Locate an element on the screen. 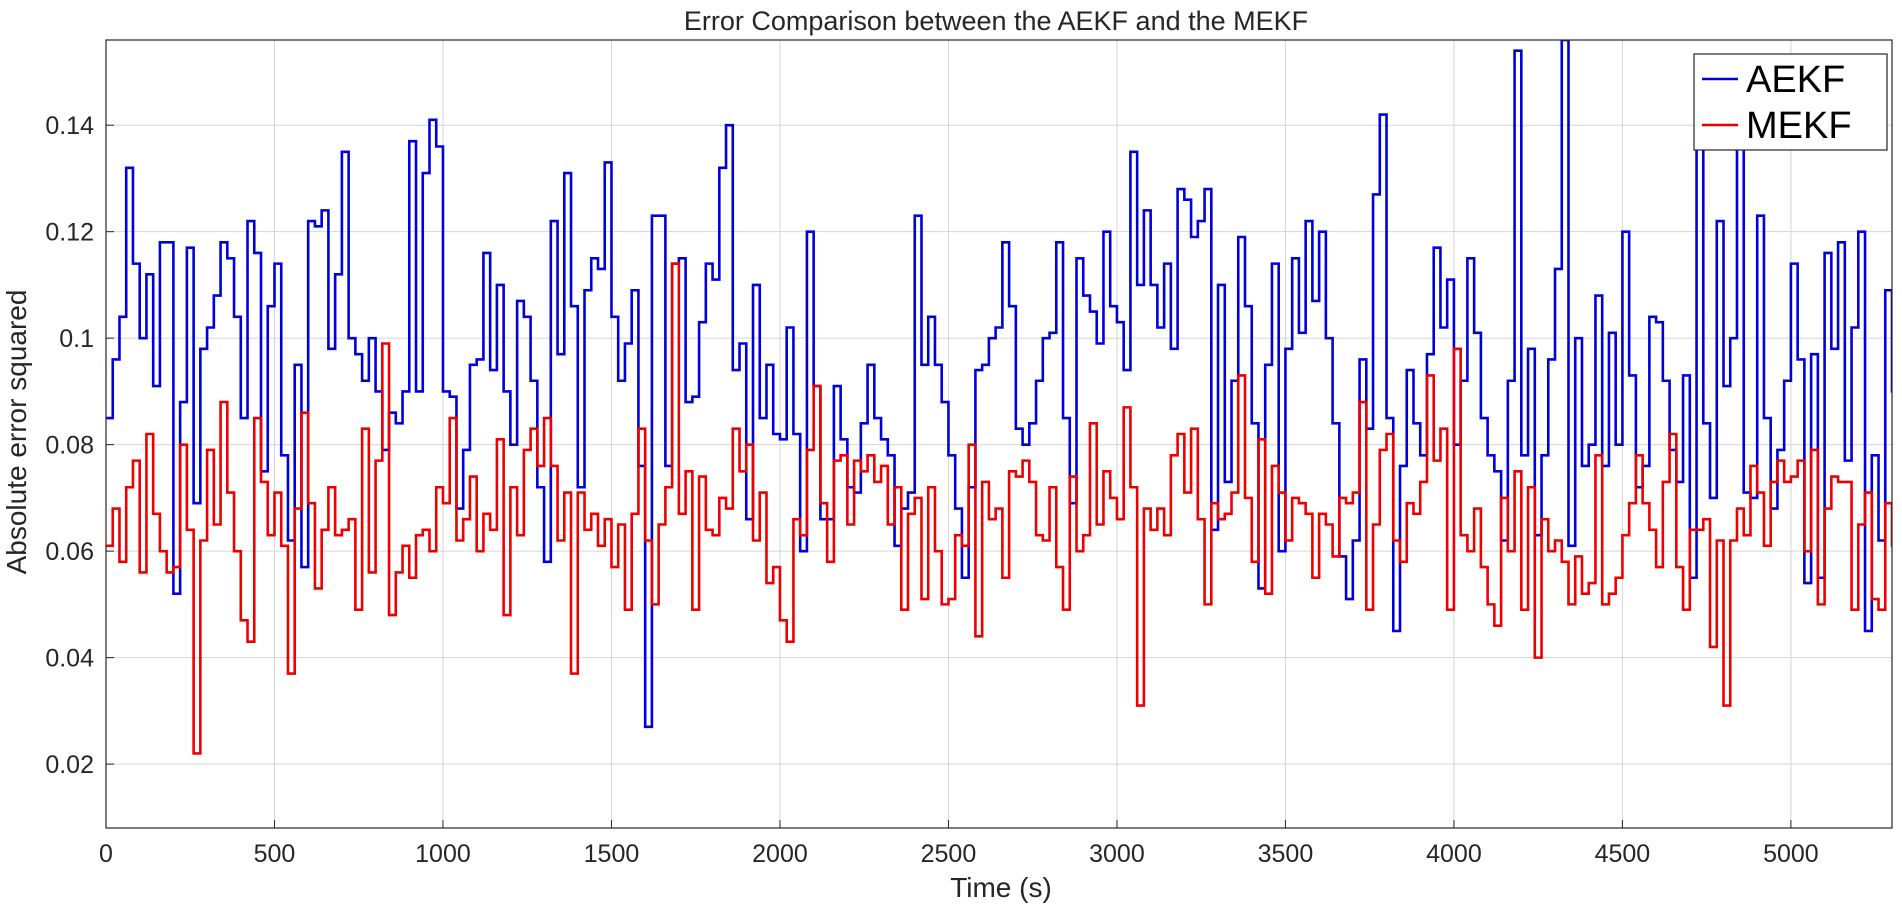 The width and height of the screenshot is (1902, 906). y-tick-label: 0.02 is located at coordinates (69, 765).